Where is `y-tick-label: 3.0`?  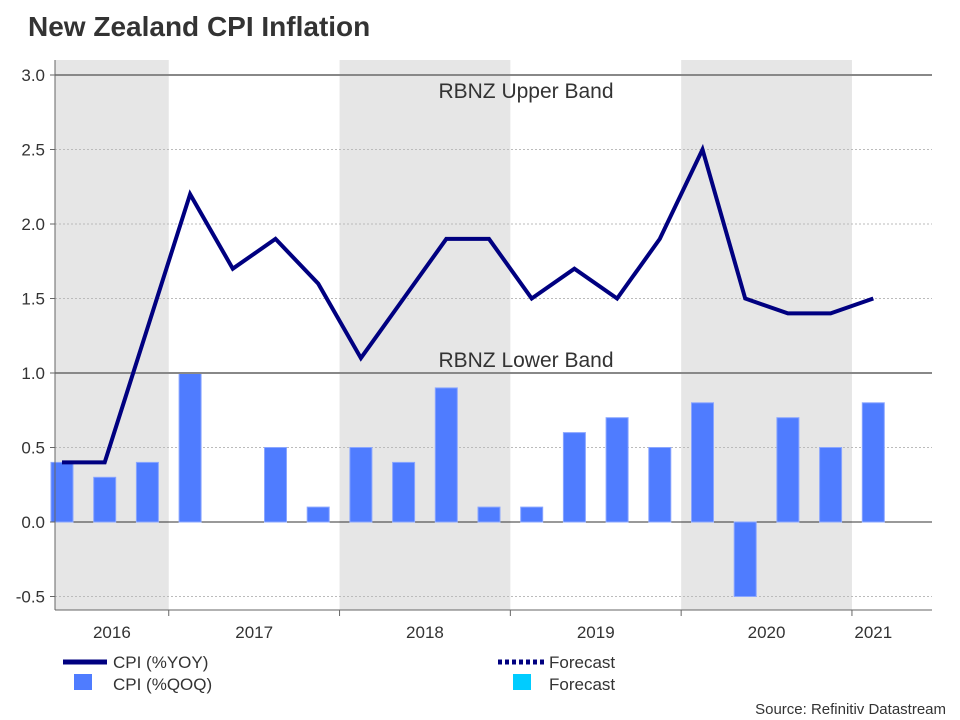 y-tick-label: 3.0 is located at coordinates (33, 75).